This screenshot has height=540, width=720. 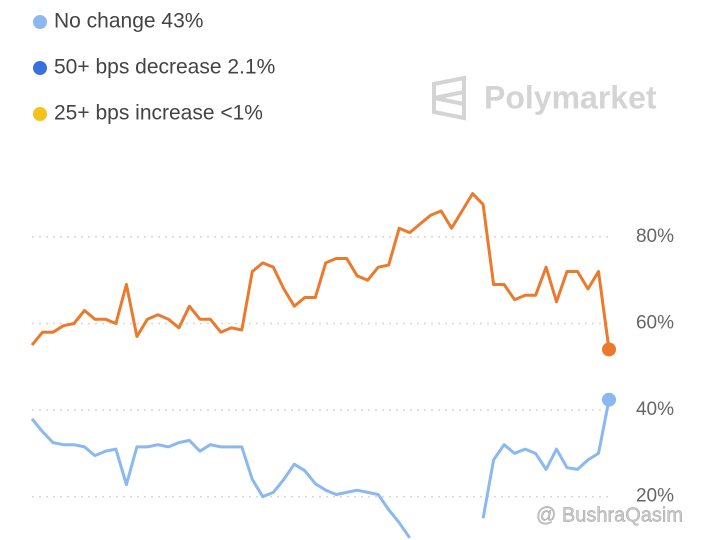 What do you see at coordinates (449, 98) in the screenshot?
I see `polymarket-logo` at bounding box center [449, 98].